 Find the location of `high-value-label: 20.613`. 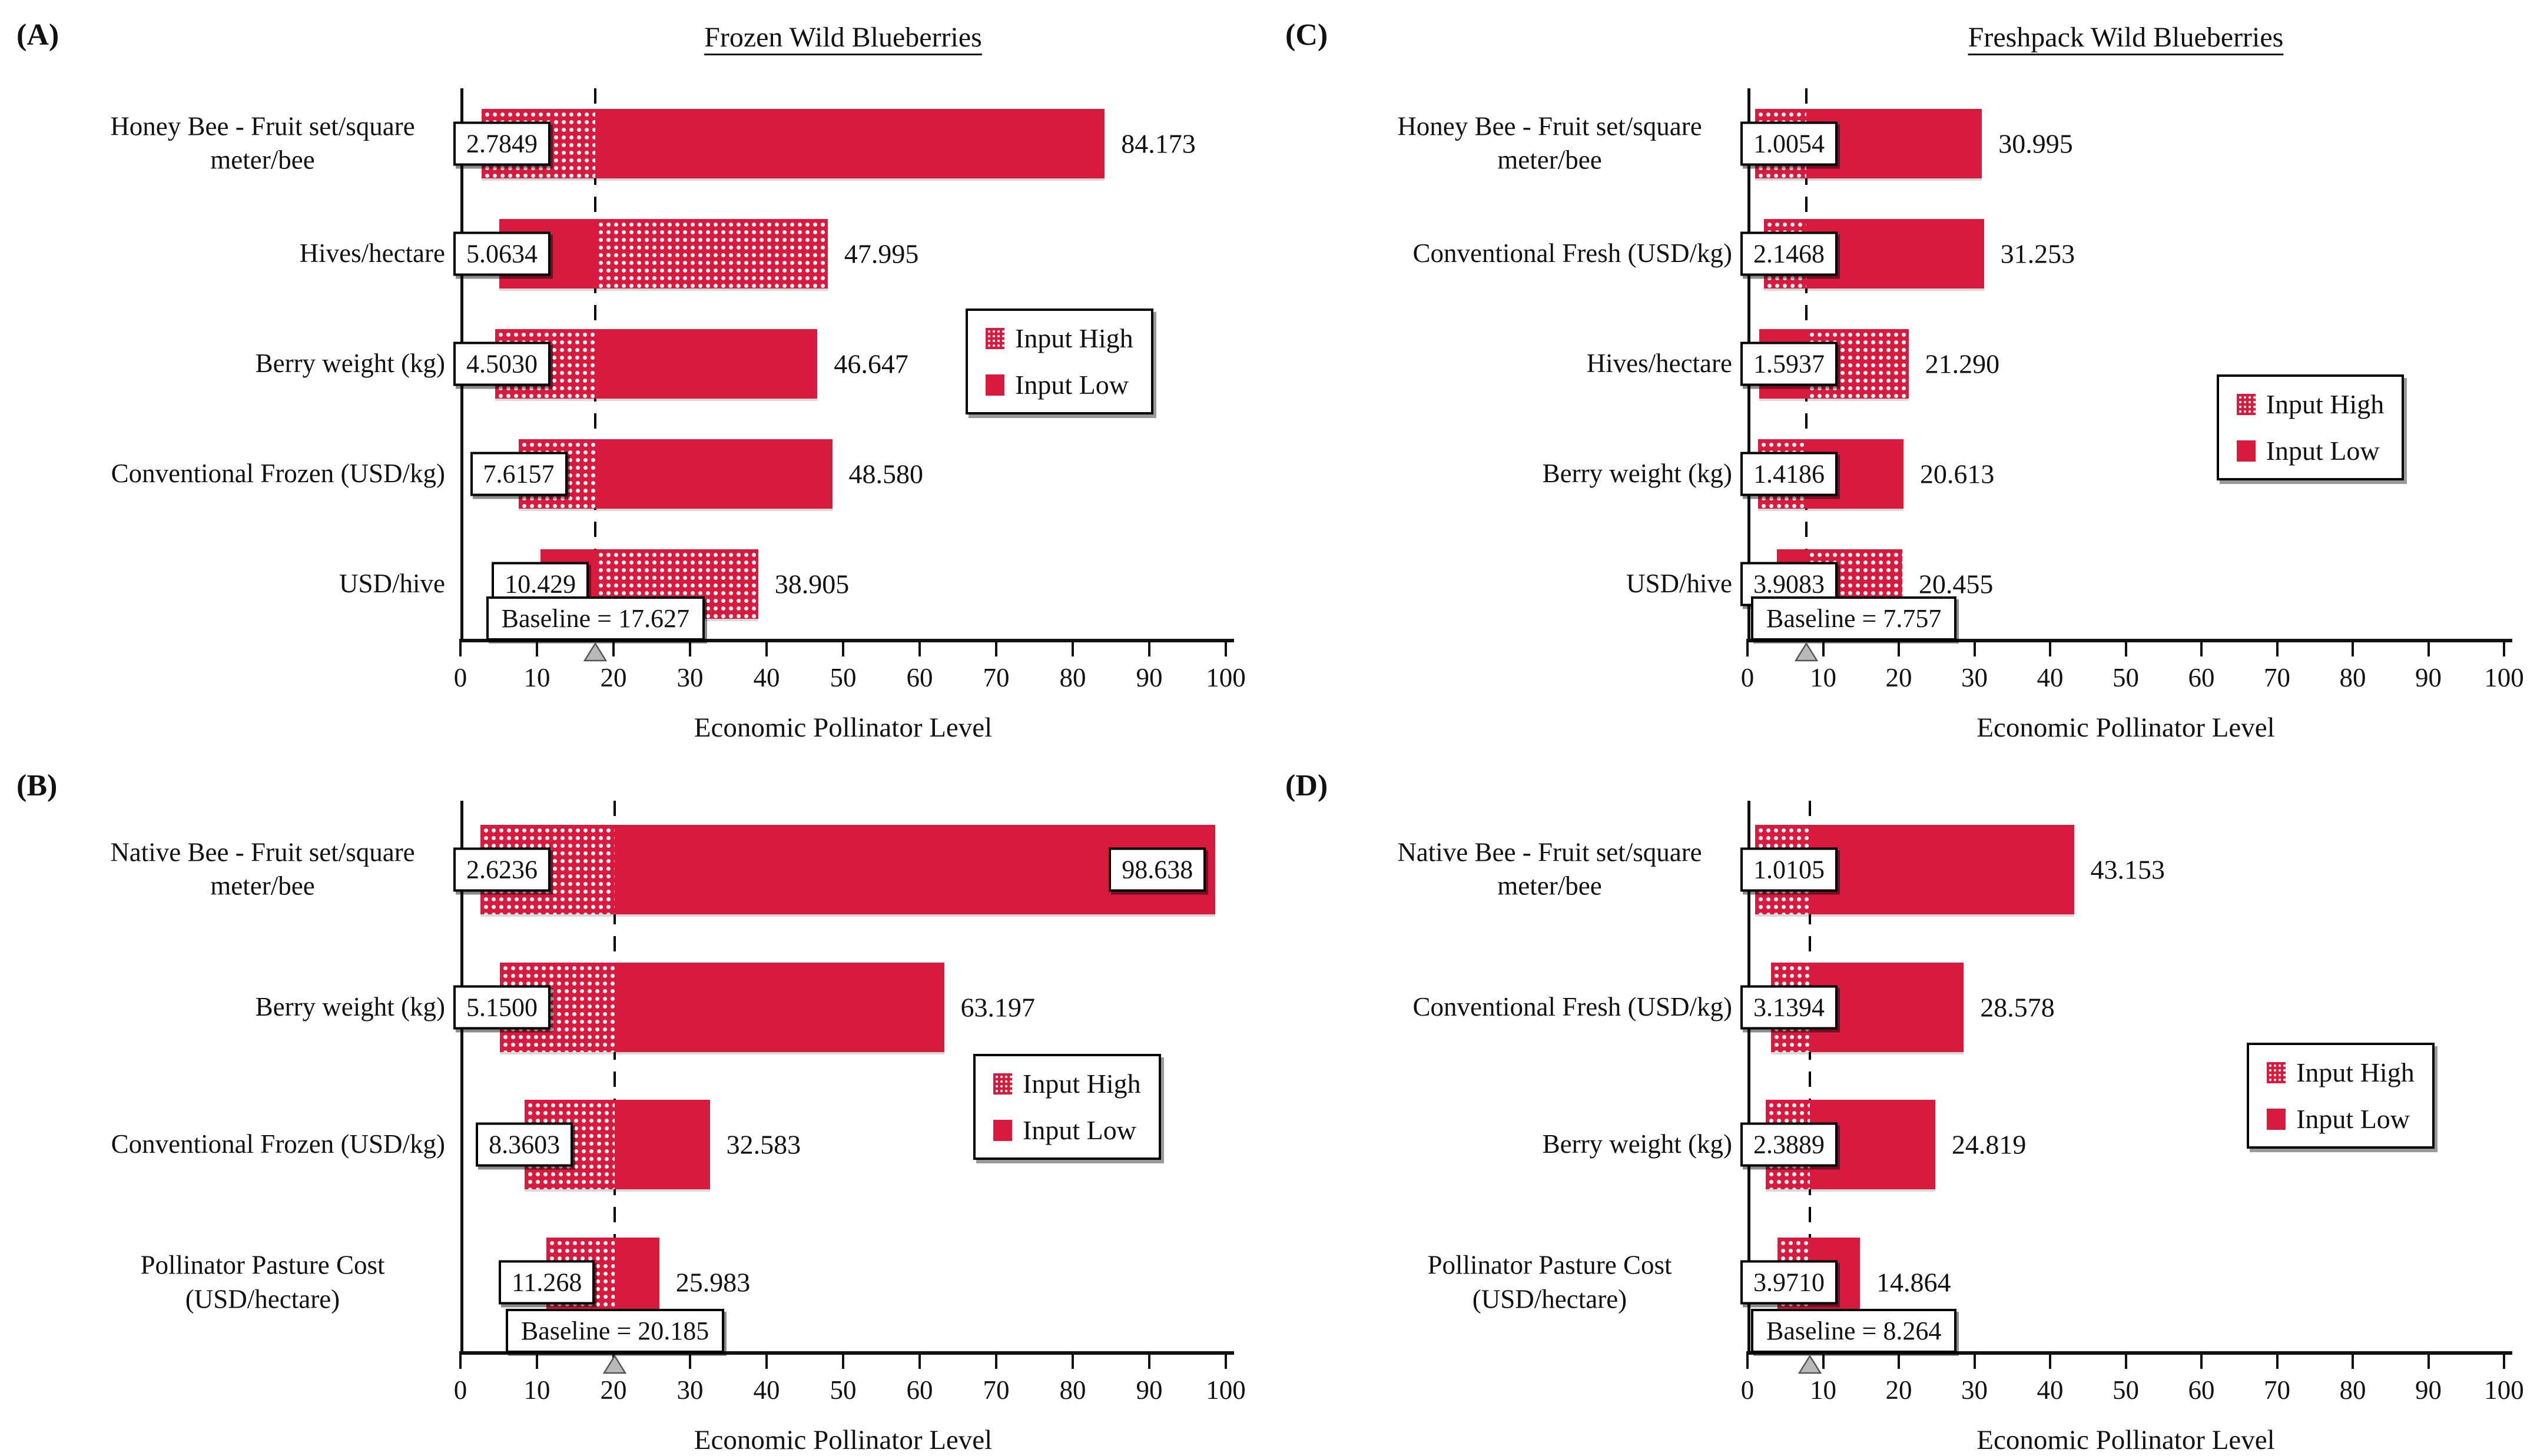

high-value-label: 20.613 is located at coordinates (1957, 474).